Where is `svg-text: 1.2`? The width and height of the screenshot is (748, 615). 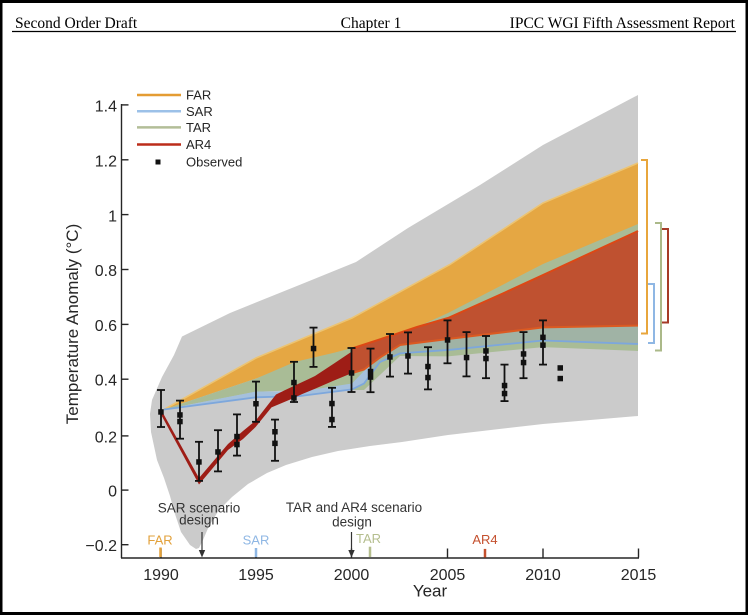
svg-text: 1.2 is located at coordinates (106, 162).